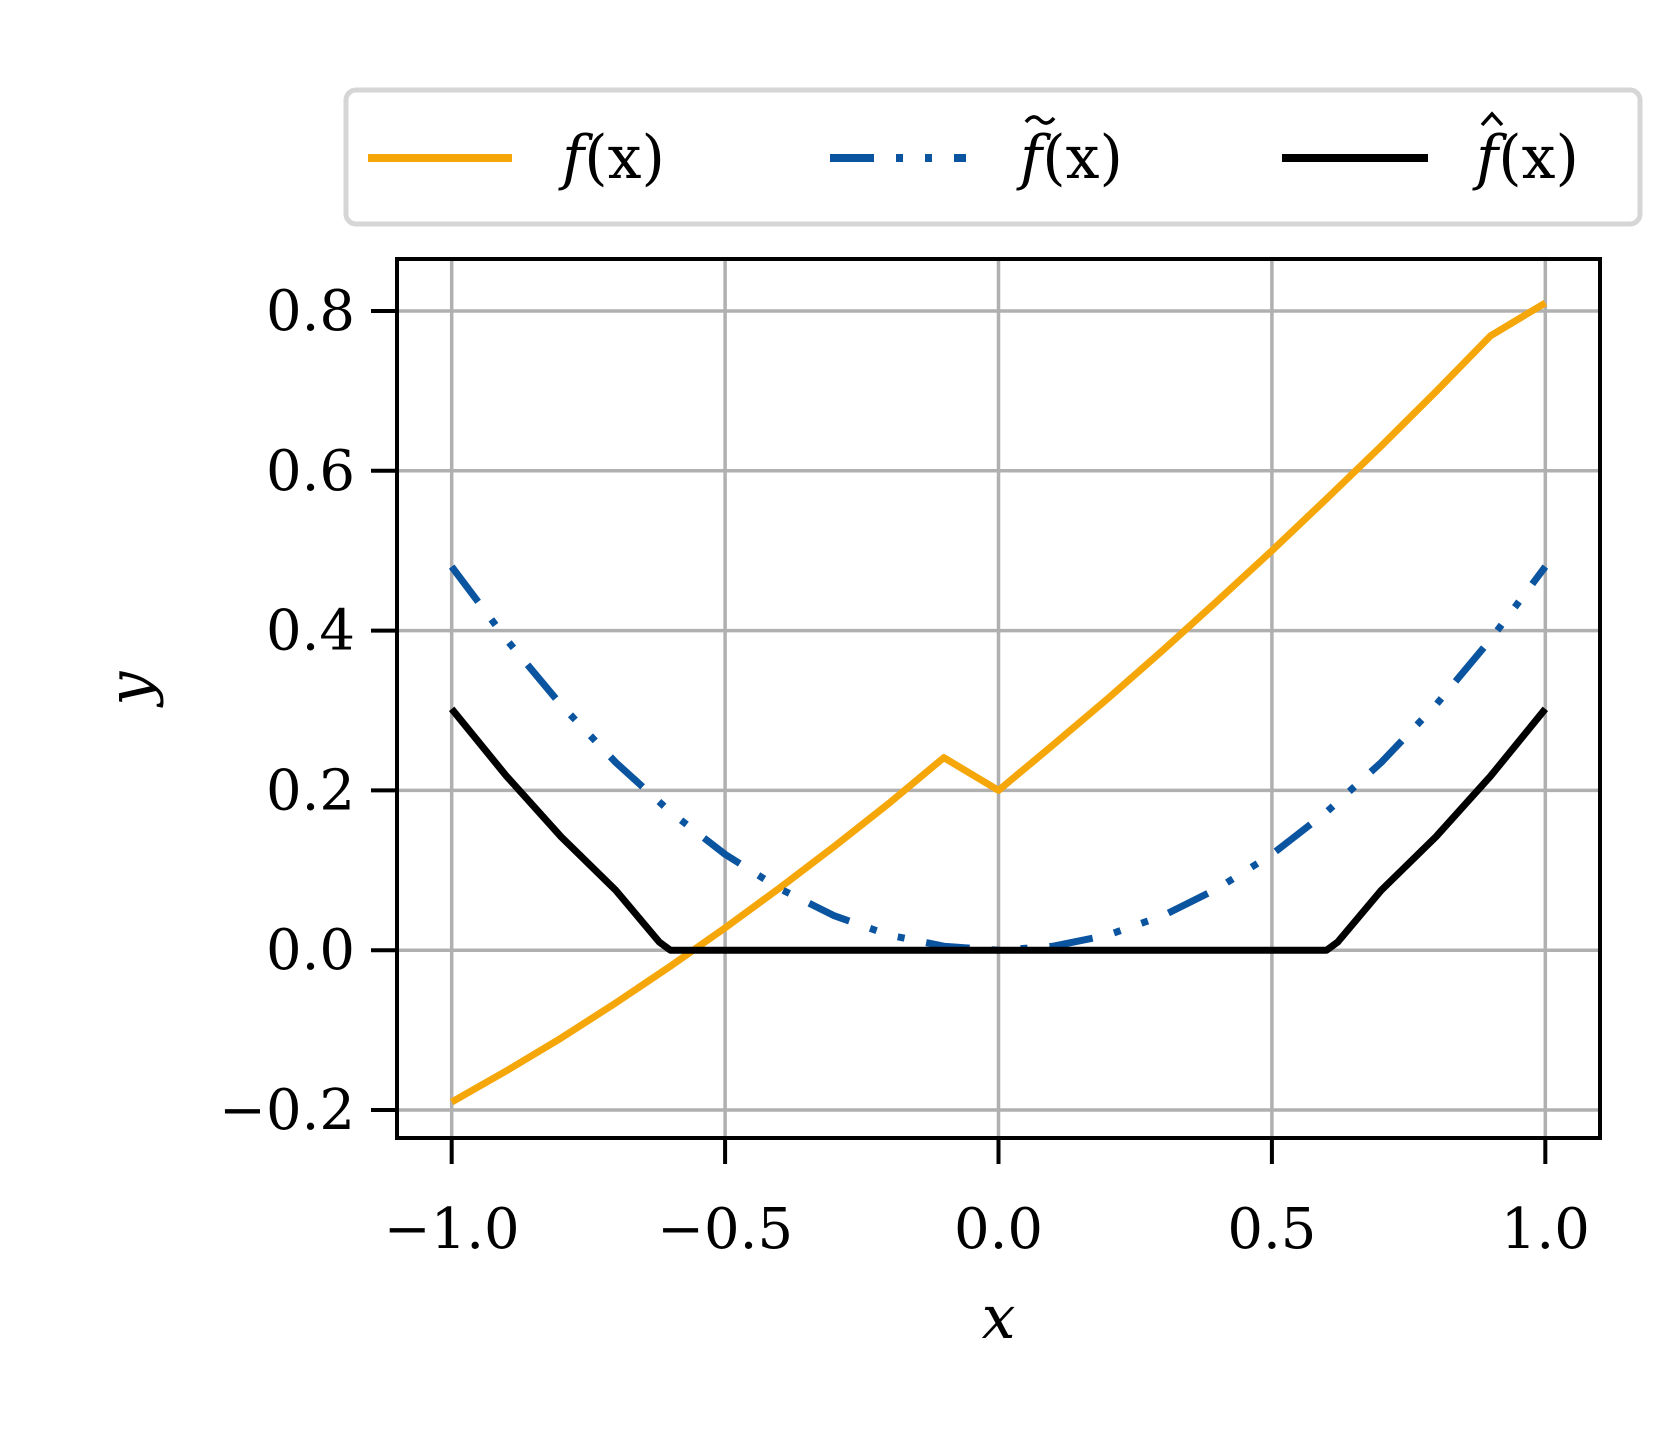 Image resolution: width=1680 pixels, height=1440 pixels. What do you see at coordinates (310, 790) in the screenshot?
I see `y-tick-label: 0.2` at bounding box center [310, 790].